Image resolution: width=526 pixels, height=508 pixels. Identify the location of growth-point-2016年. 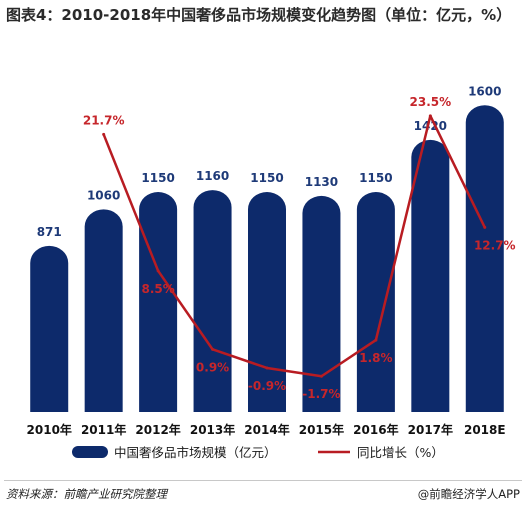
(376, 340).